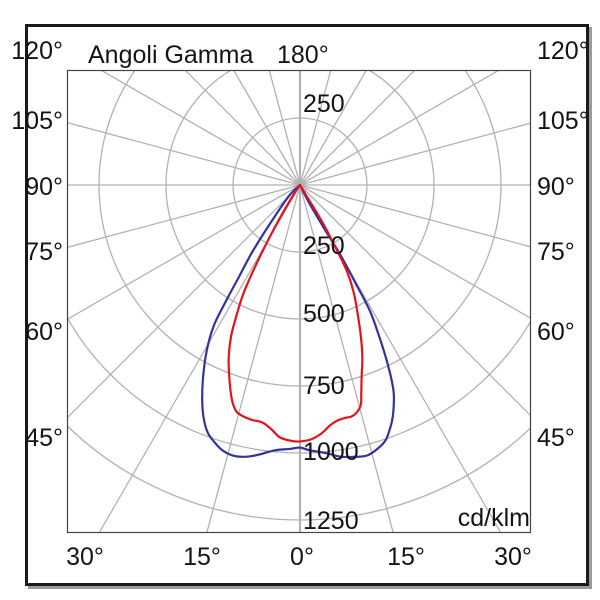 This screenshot has width=600, height=600. I want to click on radial-value-label-750: 750, so click(324, 386).